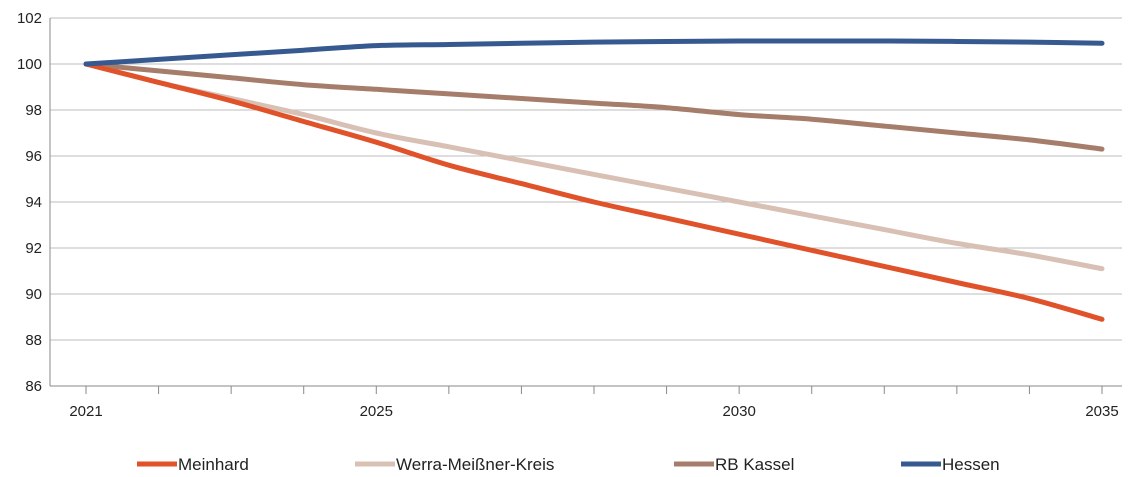  I want to click on x-tick-label-2030: 2030, so click(738, 411).